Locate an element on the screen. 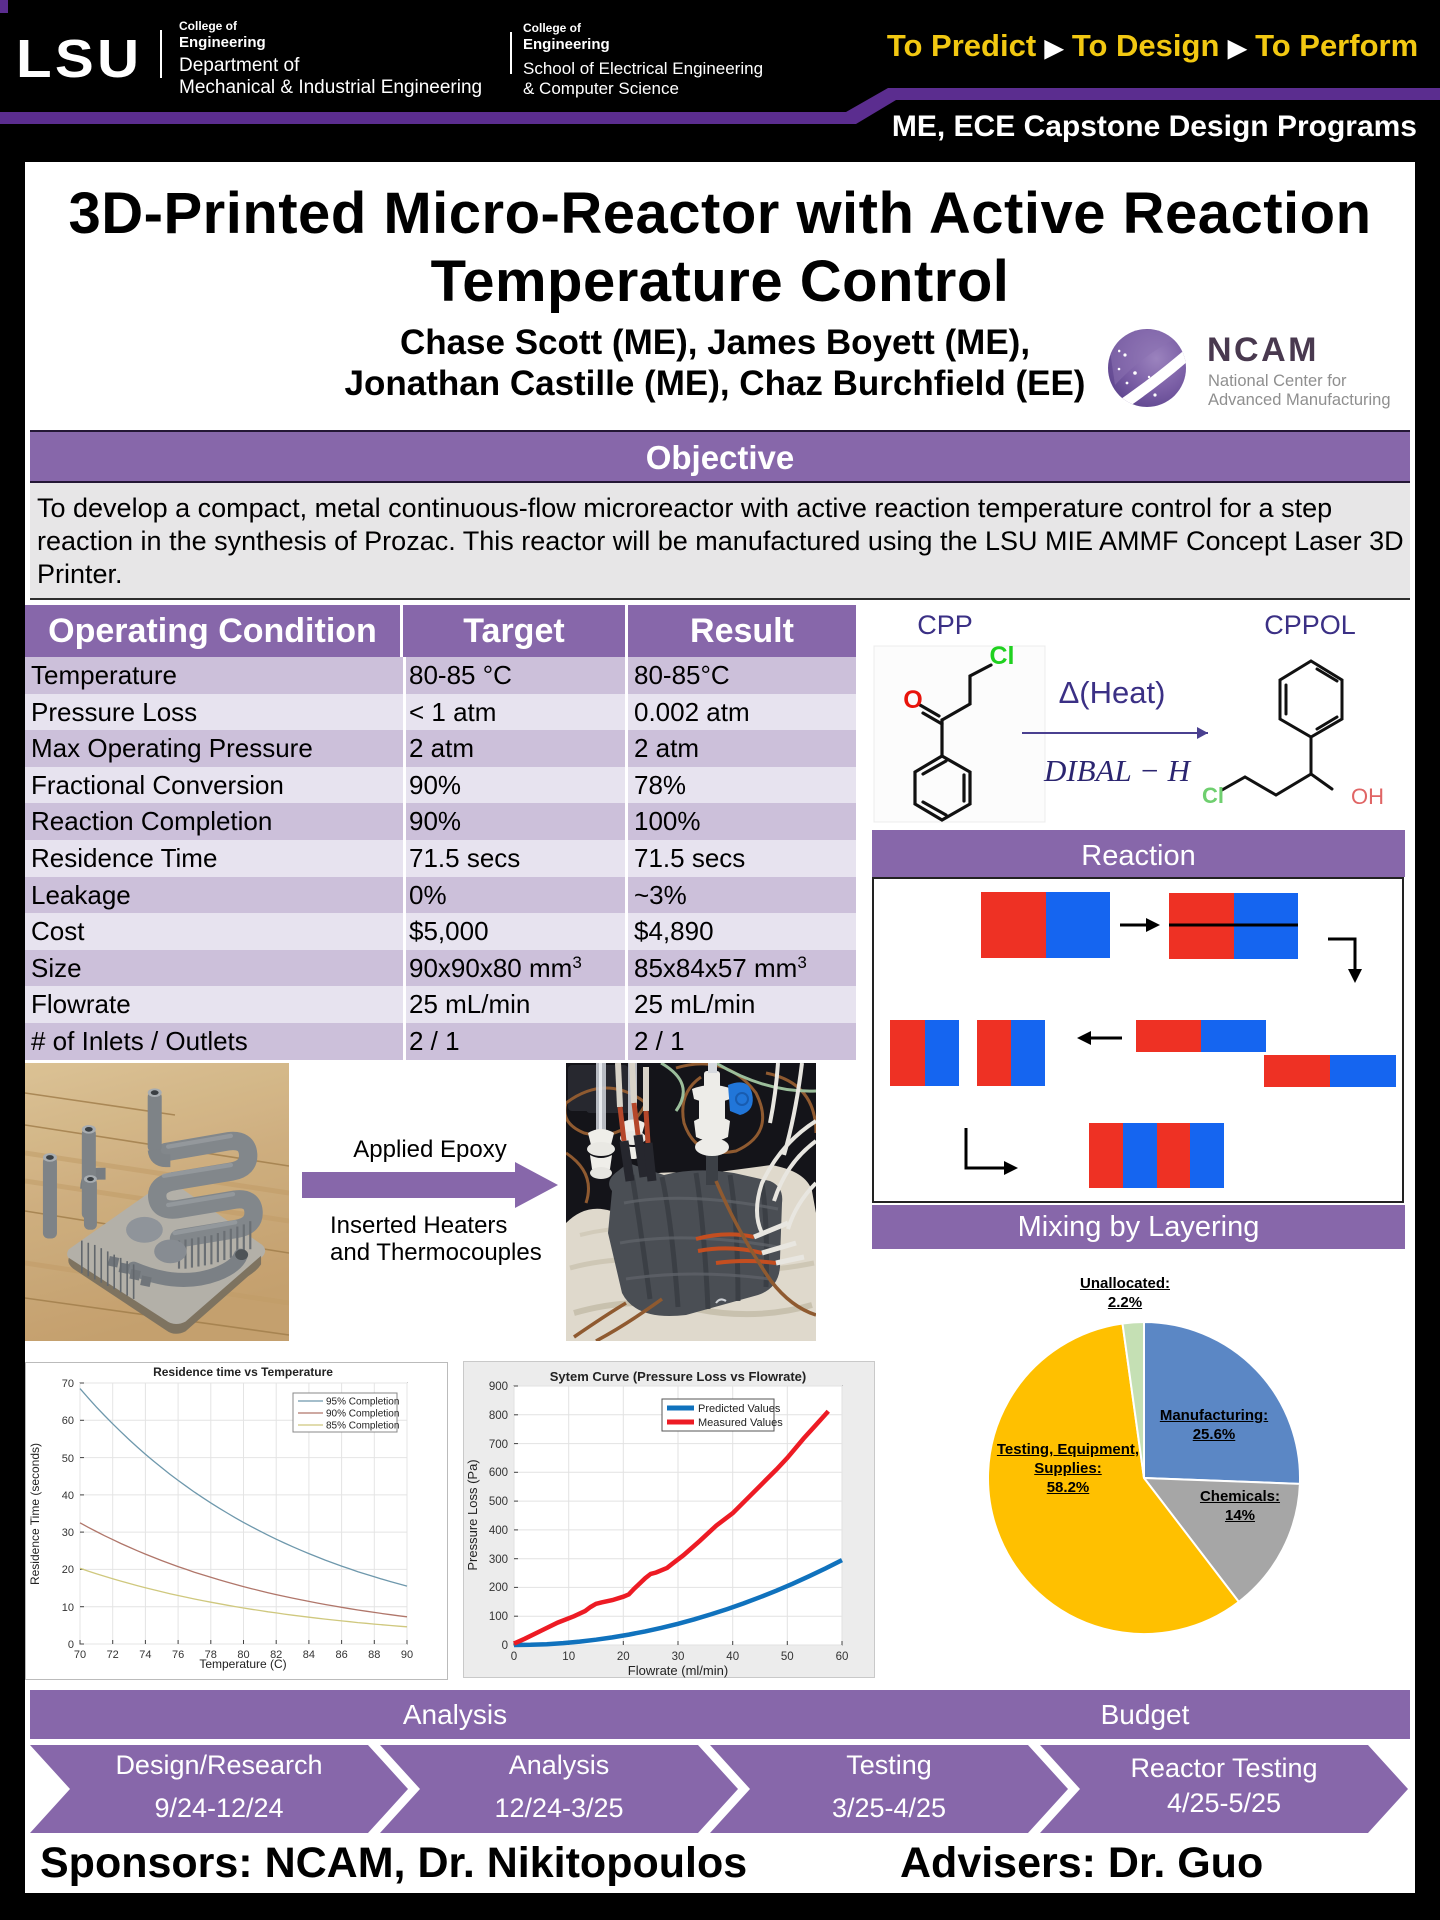  svg-text: NCAM is located at coordinates (1263, 350).